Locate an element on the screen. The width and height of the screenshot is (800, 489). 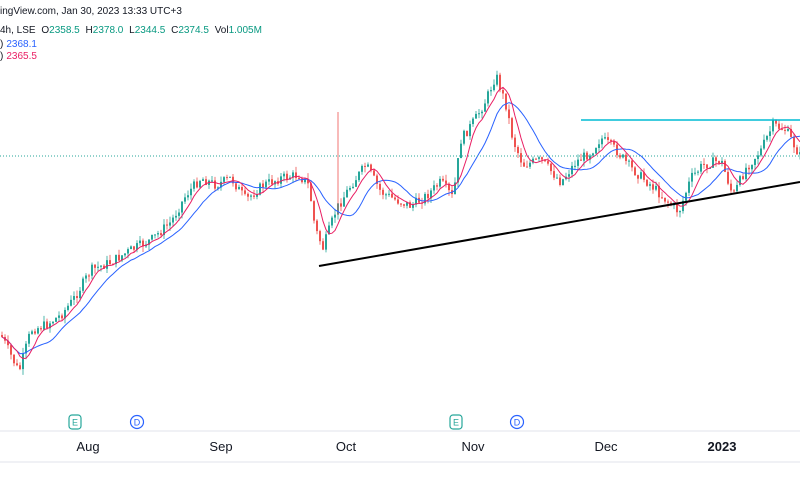
ohlc-high: H2378.0 is located at coordinates (104, 30).